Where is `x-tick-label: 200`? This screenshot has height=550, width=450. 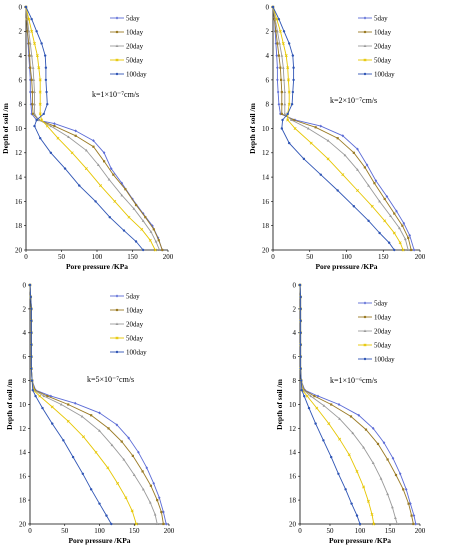
x-tick-label: 200 is located at coordinates (168, 257).